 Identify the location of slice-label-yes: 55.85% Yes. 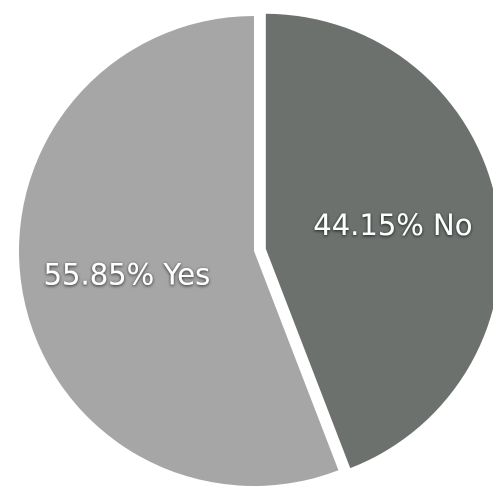
(127, 275).